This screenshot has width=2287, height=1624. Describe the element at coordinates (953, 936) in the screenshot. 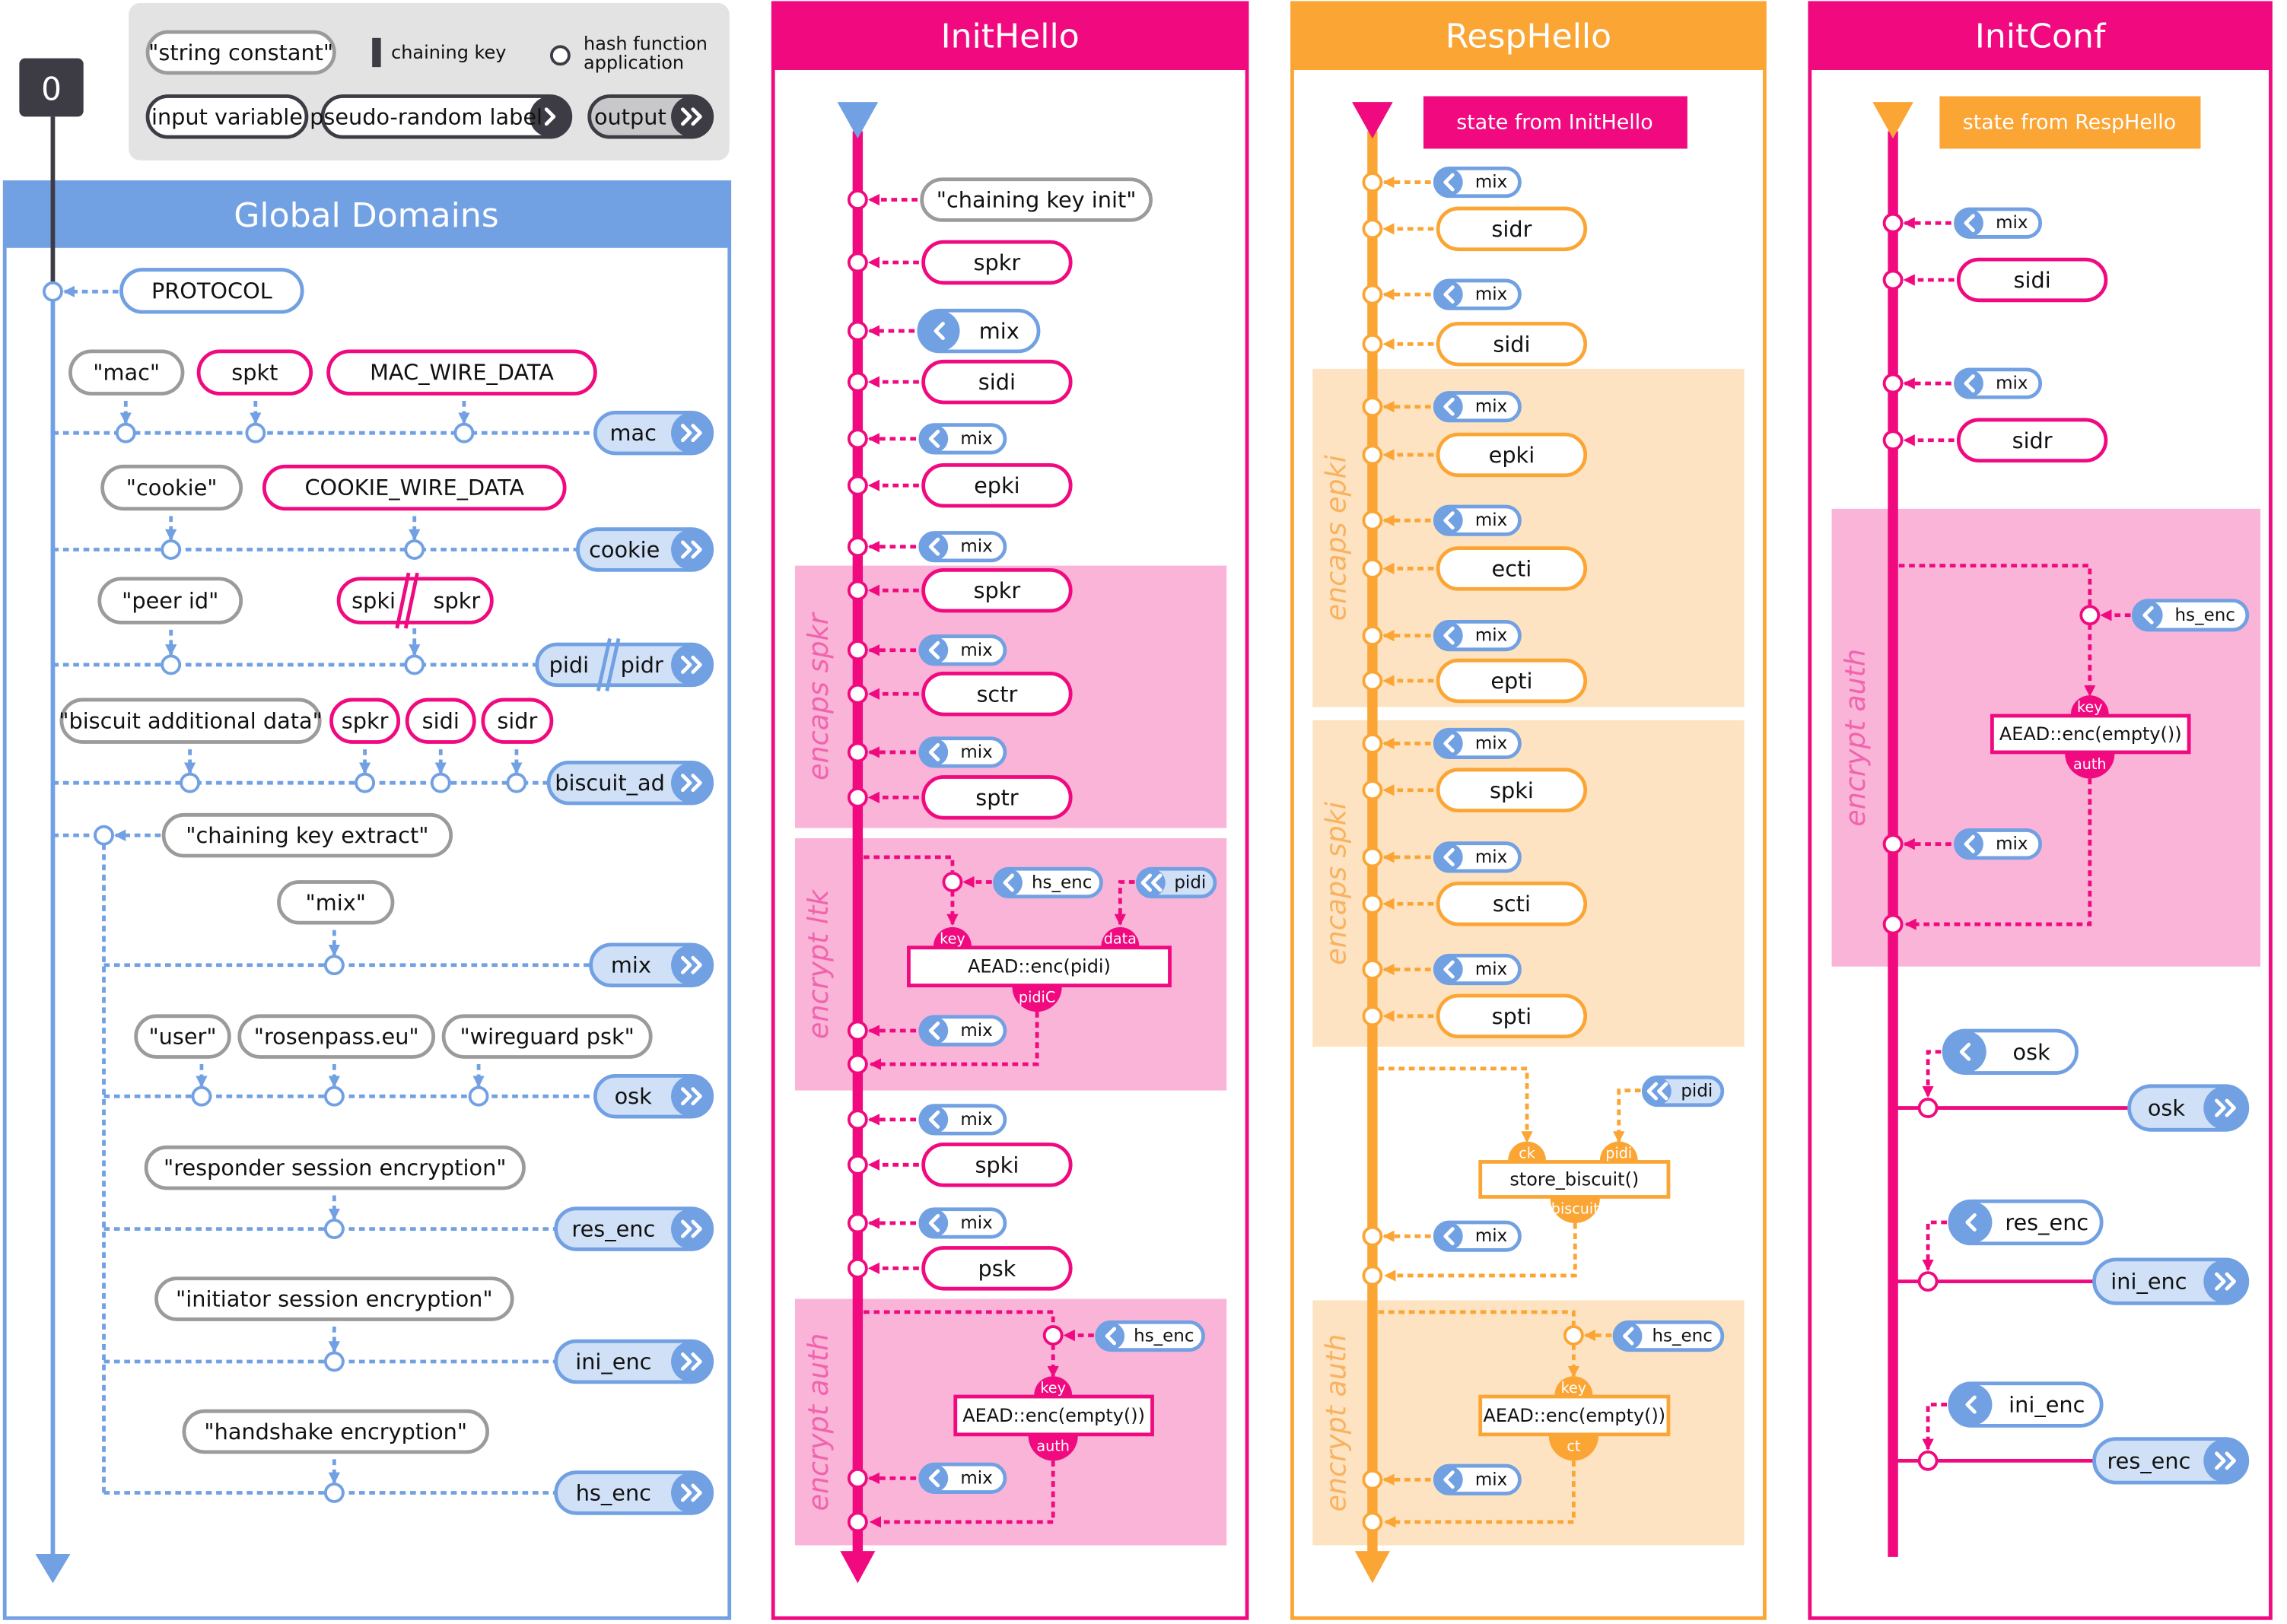

I see `input-port` at that location.